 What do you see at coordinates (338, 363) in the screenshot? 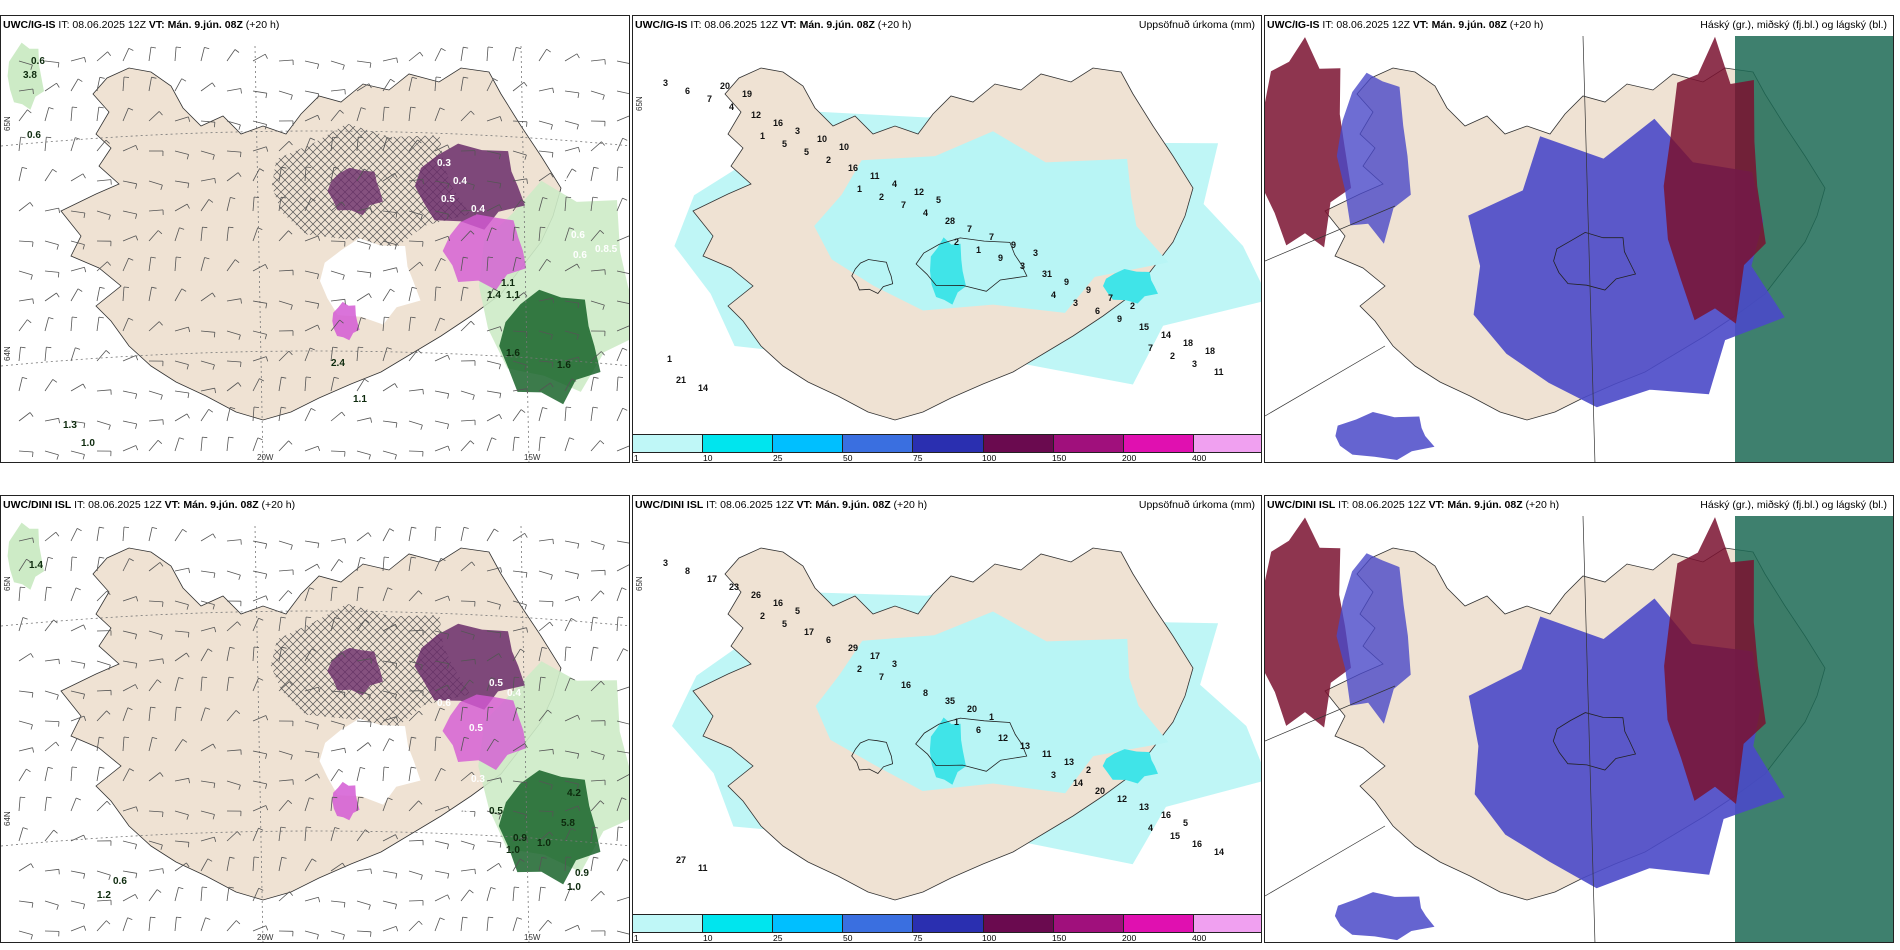
I see `wind-value-label: 2.4` at bounding box center [338, 363].